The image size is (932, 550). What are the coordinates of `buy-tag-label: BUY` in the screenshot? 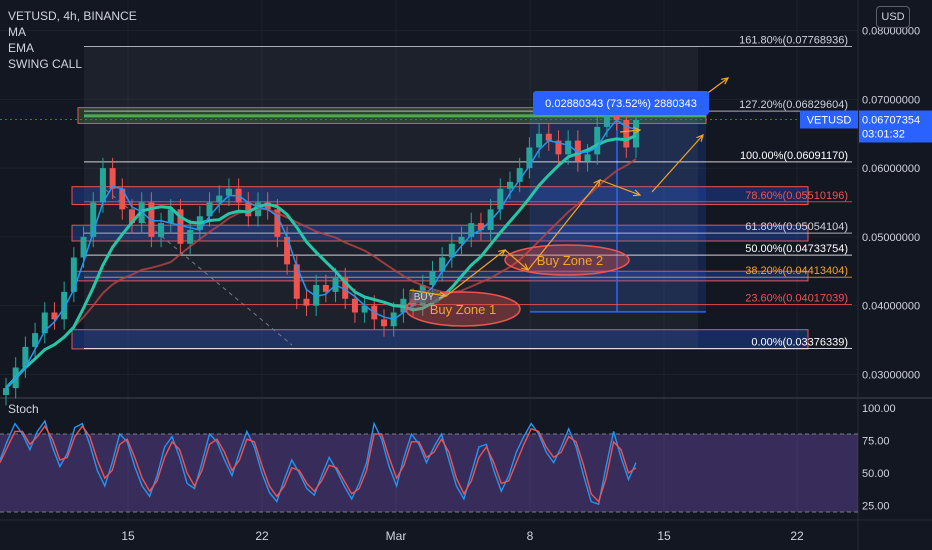 It's located at (424, 297).